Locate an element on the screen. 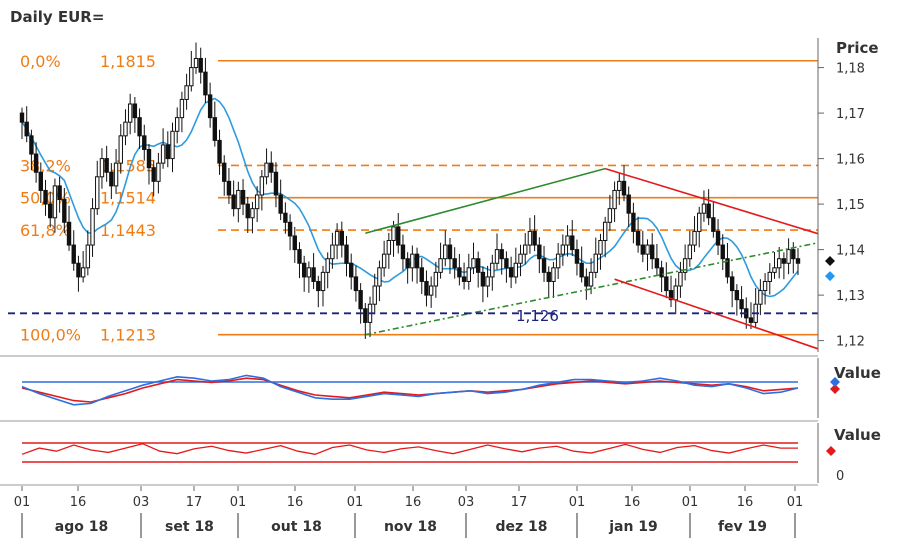 Image resolution: width=900 pixels, height=546 pixels. price-axis-title: Price is located at coordinates (857, 48).